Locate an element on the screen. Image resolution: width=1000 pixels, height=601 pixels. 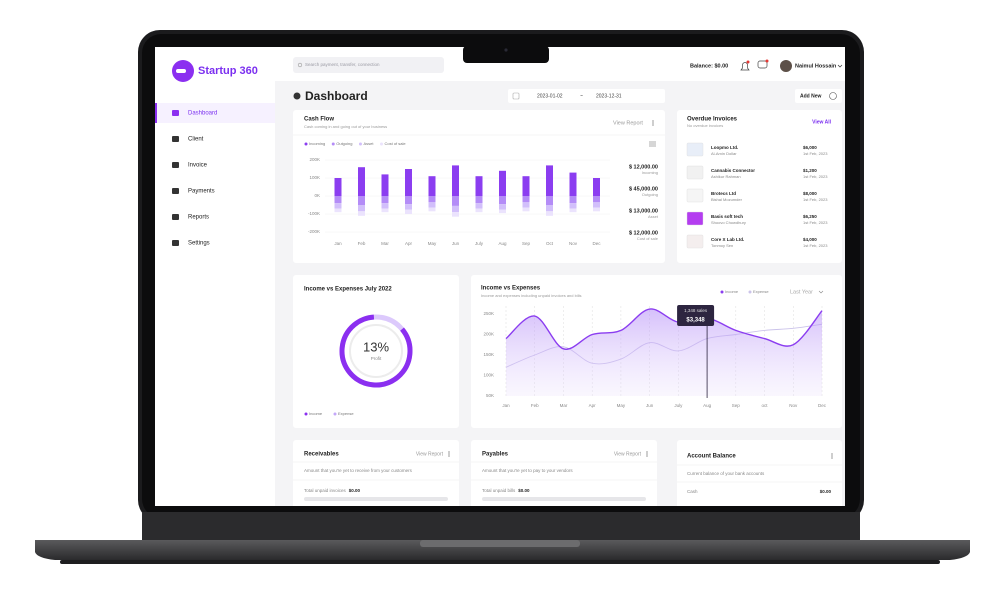
x-tick-label: Feb is located at coordinates (362, 243).